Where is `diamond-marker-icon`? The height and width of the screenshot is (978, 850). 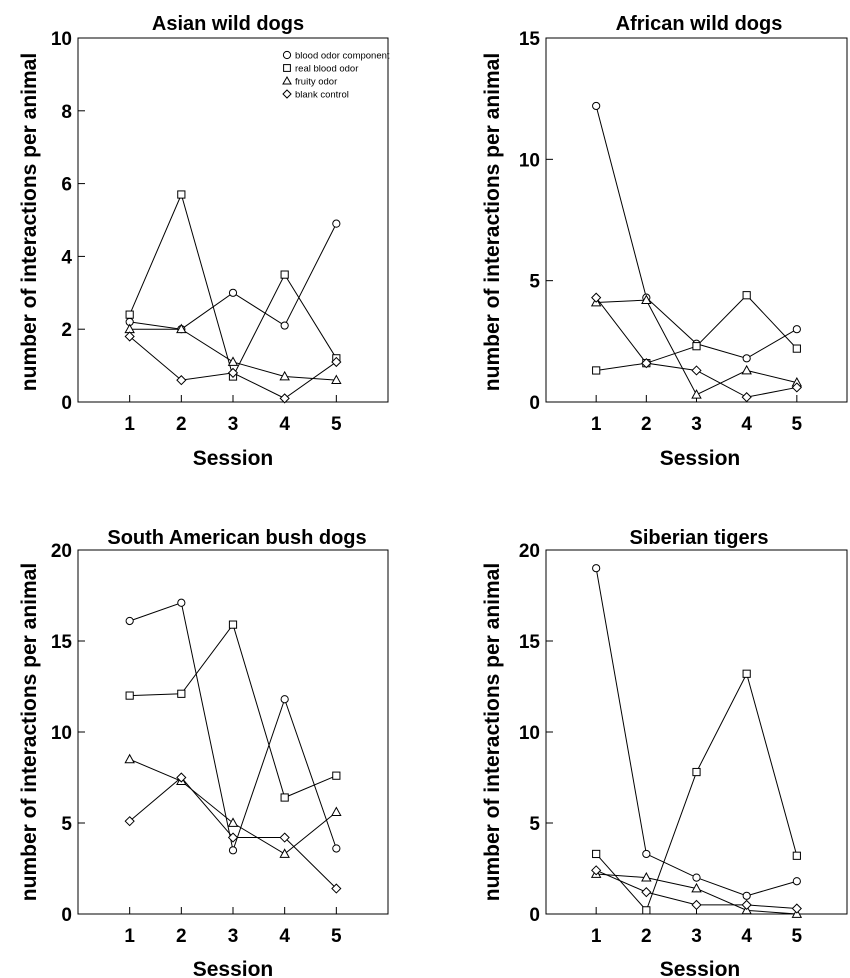 diamond-marker-icon is located at coordinates (287, 94).